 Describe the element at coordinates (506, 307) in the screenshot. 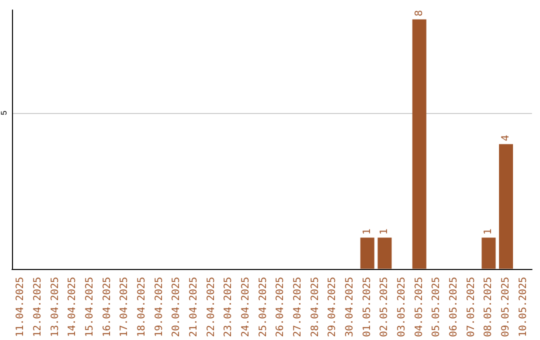

I see `x-tick-label: 09.05.2025` at that location.